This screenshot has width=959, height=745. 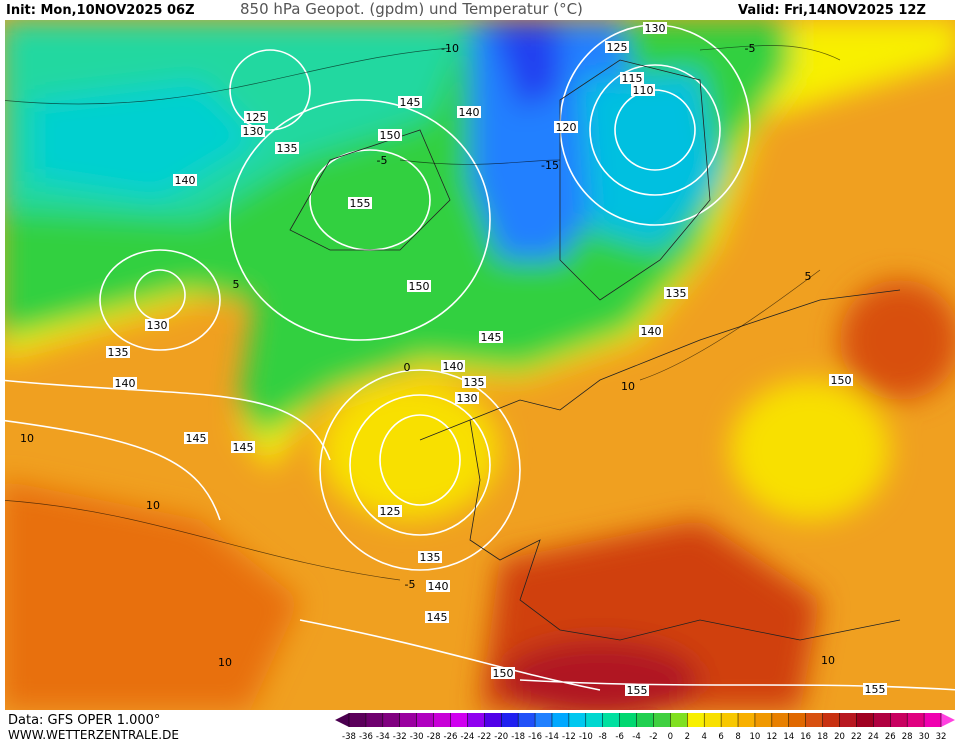 What do you see at coordinates (653, 736) in the screenshot?
I see `scale-label: -2` at bounding box center [653, 736].